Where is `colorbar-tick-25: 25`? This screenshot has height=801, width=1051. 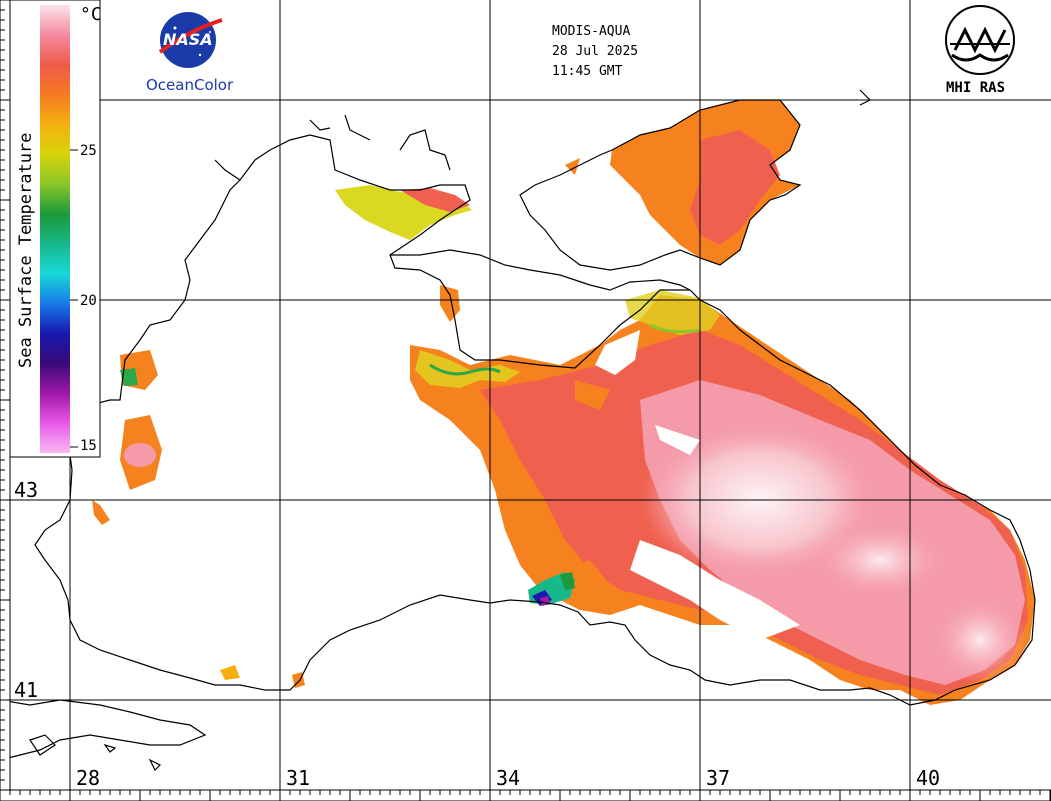 colorbar-tick-25: 25 is located at coordinates (88, 151).